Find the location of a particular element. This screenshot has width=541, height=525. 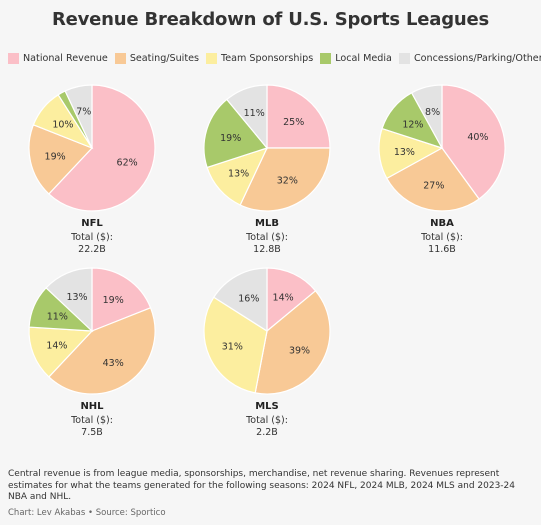

legend-item-concessions: Concessions/Parking/Other is located at coordinates (469, 58).